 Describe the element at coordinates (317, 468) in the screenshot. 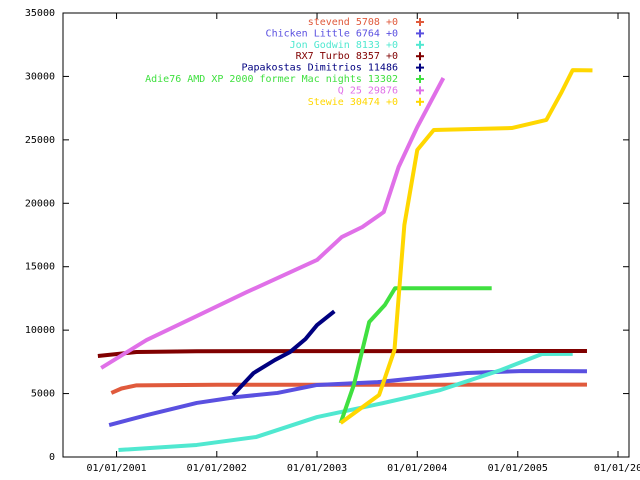

I see `x-tick-label: 01/01/2003` at that location.